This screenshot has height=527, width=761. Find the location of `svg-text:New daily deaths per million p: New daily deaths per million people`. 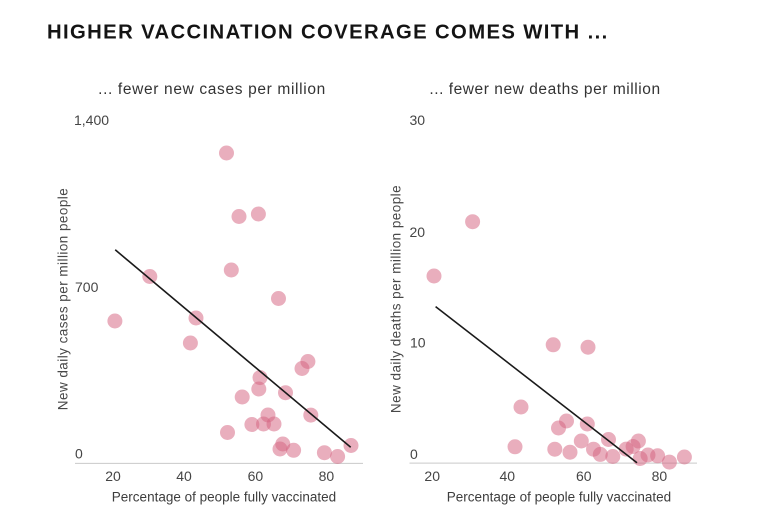

svg-text:New daily deaths per million p: New daily deaths per million people is located at coordinates (396, 299).